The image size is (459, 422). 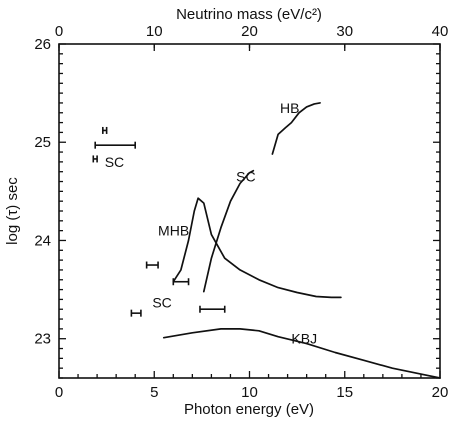 What do you see at coordinates (159, 221) in the screenshot?
I see `error-bars` at bounding box center [159, 221].